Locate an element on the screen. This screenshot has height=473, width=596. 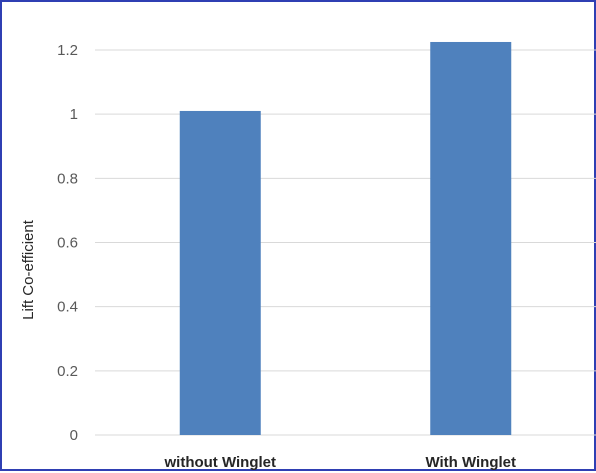
y-tick-label: 0.4 is located at coordinates (67, 307).